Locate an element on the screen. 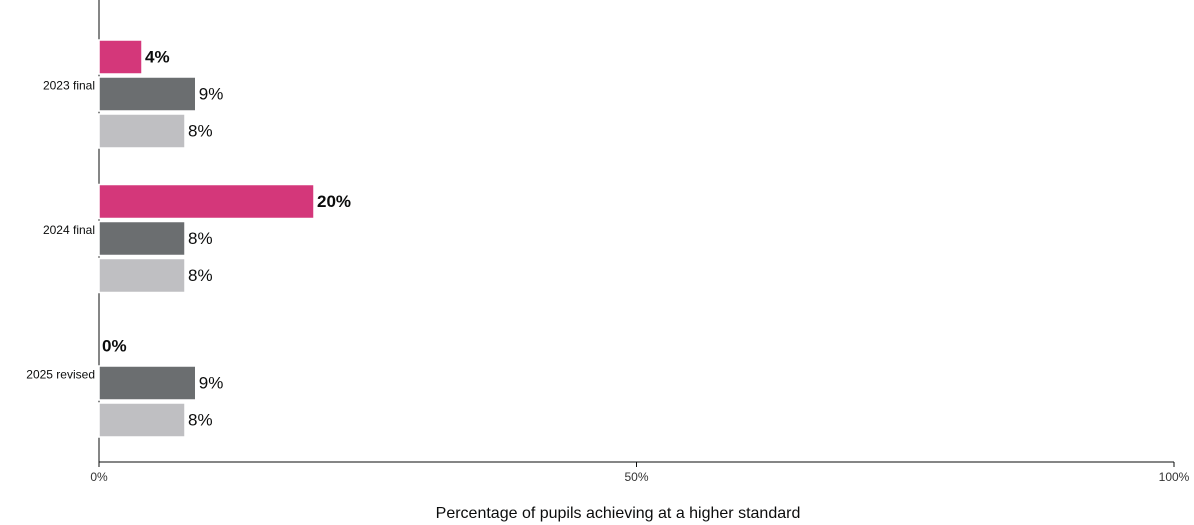 The image size is (1194, 525). value-label: 4% is located at coordinates (157, 56).